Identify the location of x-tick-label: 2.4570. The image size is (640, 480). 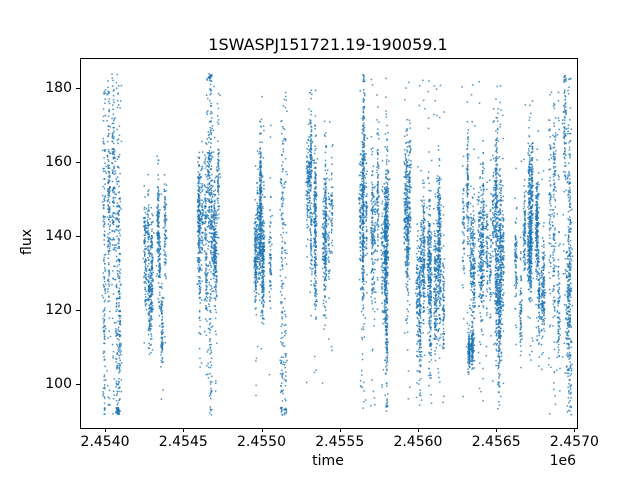
(574, 442).